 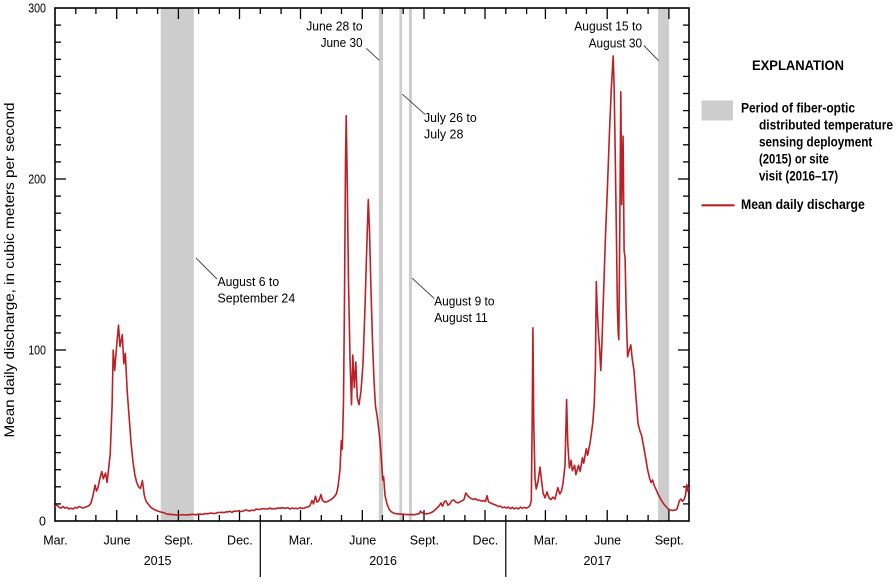 What do you see at coordinates (464, 300) in the screenshot?
I see `svg-text: August 9 to` at bounding box center [464, 300].